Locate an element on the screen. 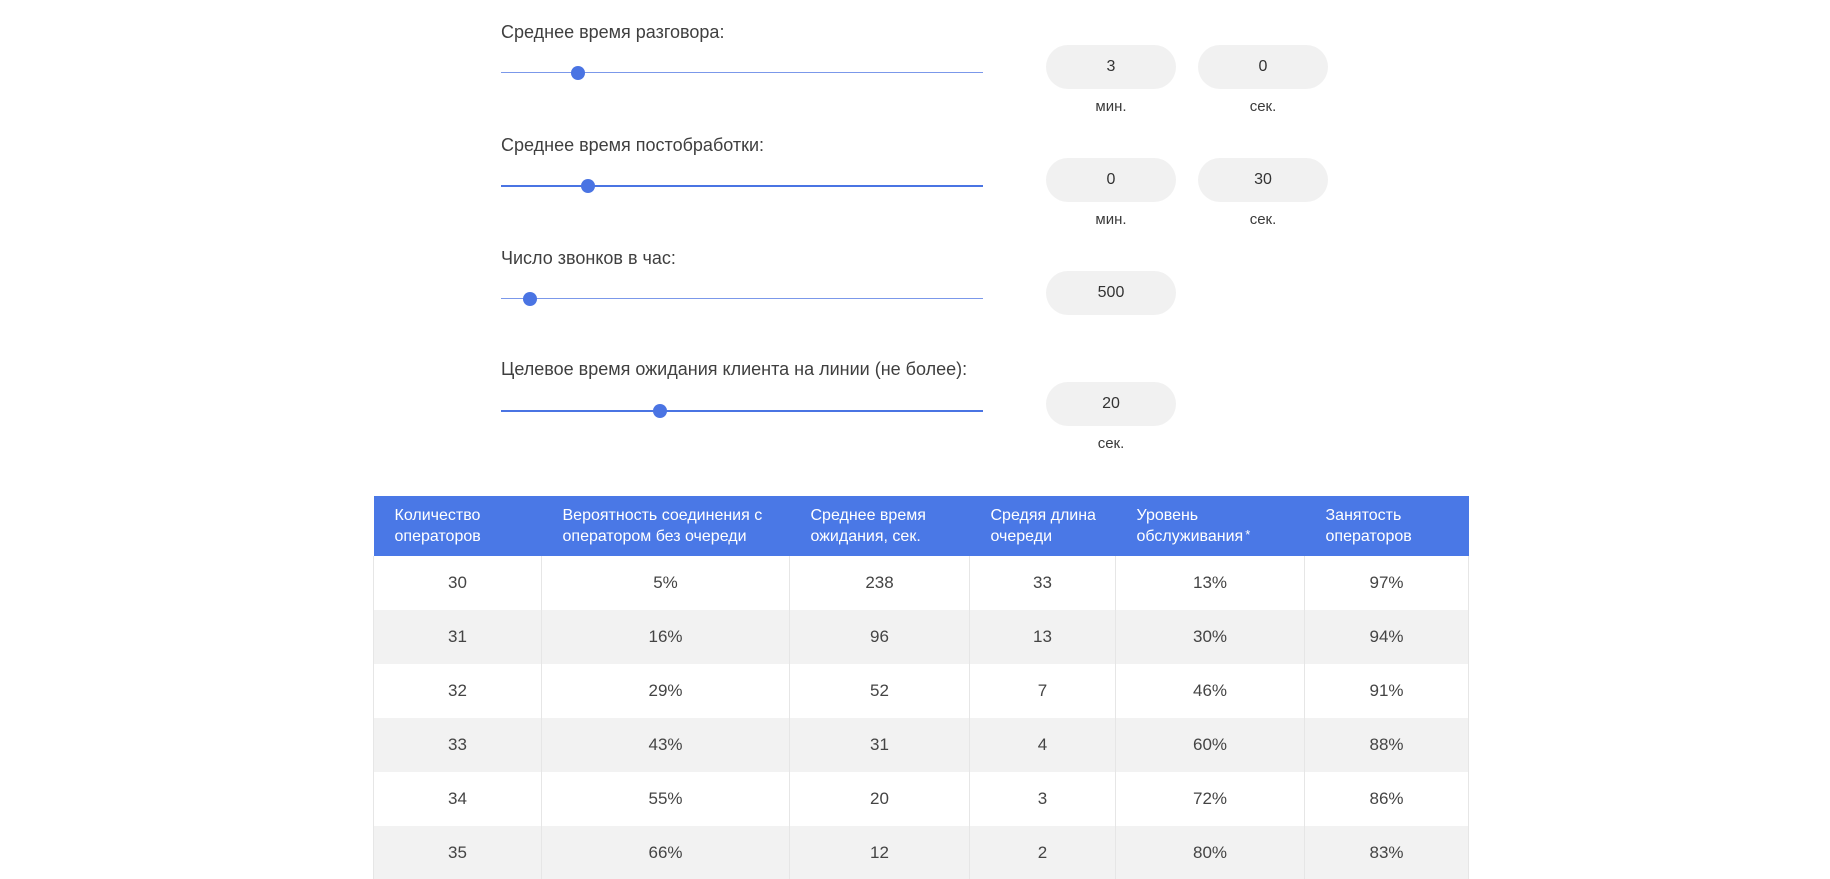 The height and width of the screenshot is (879, 1830). table-cell: 30 is located at coordinates (457, 583).